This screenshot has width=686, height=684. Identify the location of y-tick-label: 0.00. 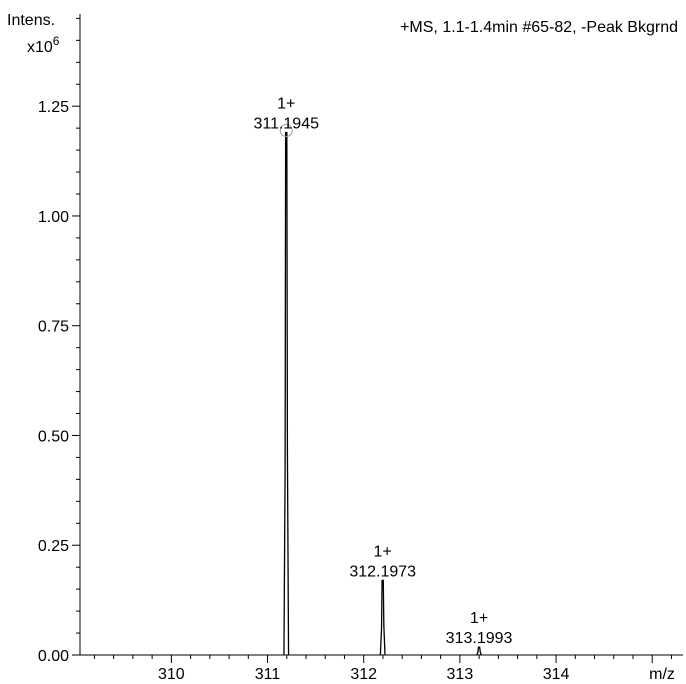
(53, 656).